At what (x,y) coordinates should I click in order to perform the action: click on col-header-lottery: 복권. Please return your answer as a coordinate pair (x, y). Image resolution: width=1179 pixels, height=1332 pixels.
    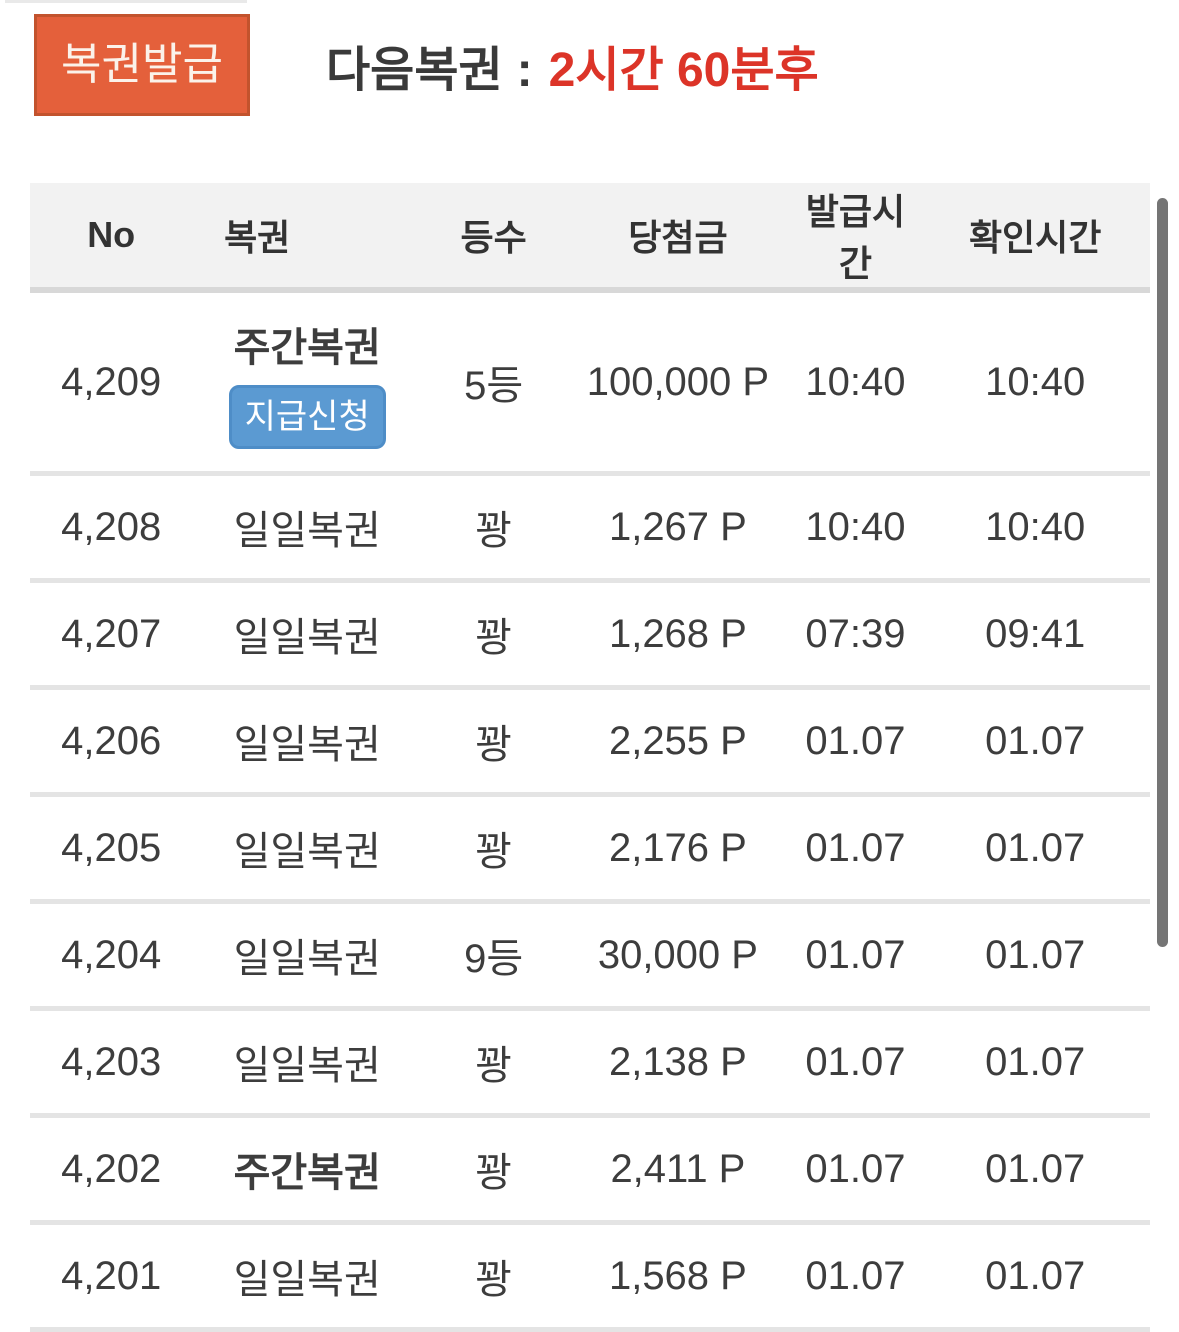
    Looking at the image, I should click on (257, 237).